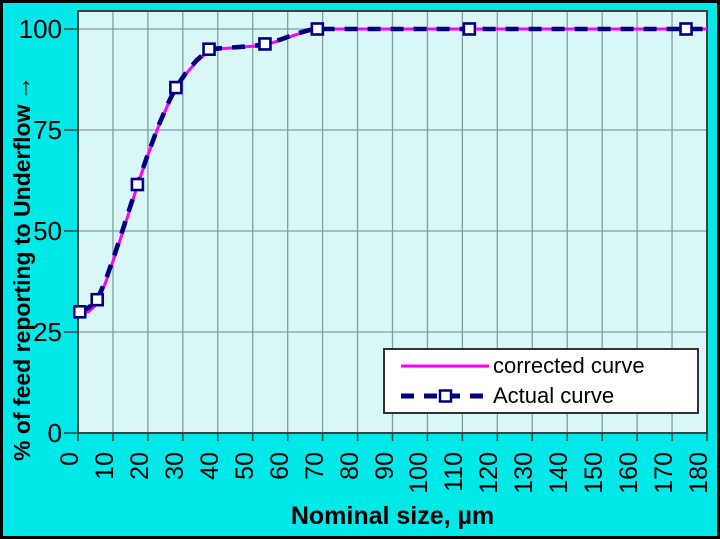 The image size is (720, 539). Describe the element at coordinates (47, 231) in the screenshot. I see `y-tick-label: 50` at that location.